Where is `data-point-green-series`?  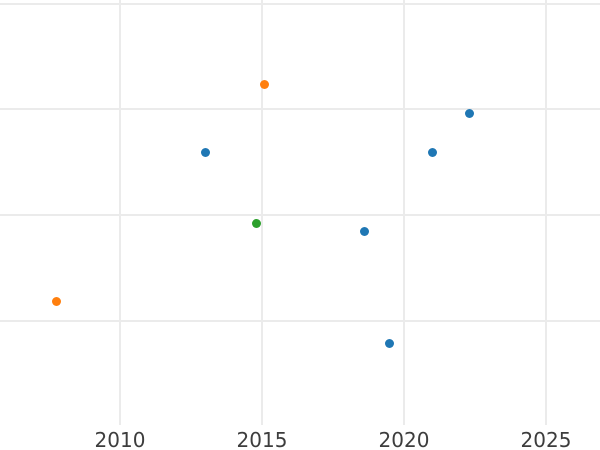
data-point-green-series is located at coordinates (256, 224).